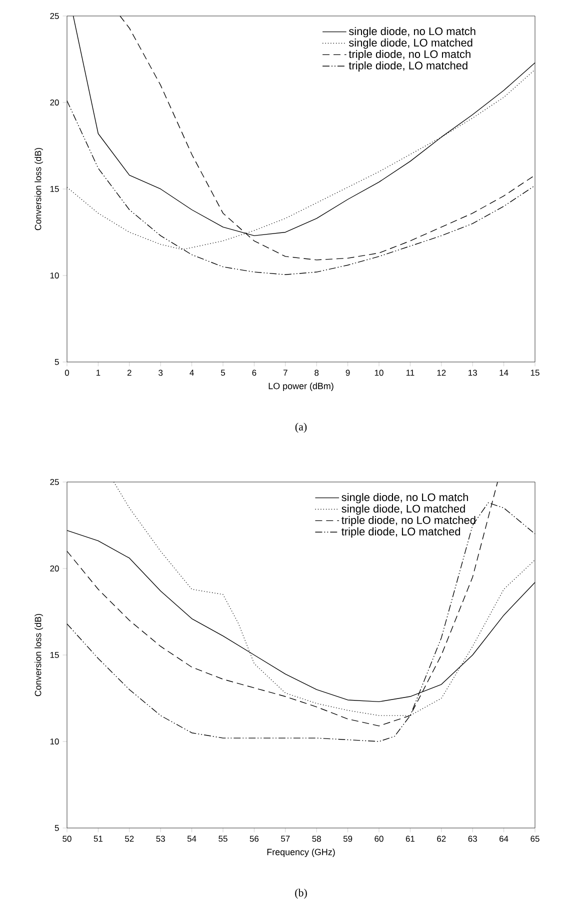 The image size is (569, 922). What do you see at coordinates (409, 521) in the screenshot?
I see `legend-label: triple diode, no LO matched` at bounding box center [409, 521].